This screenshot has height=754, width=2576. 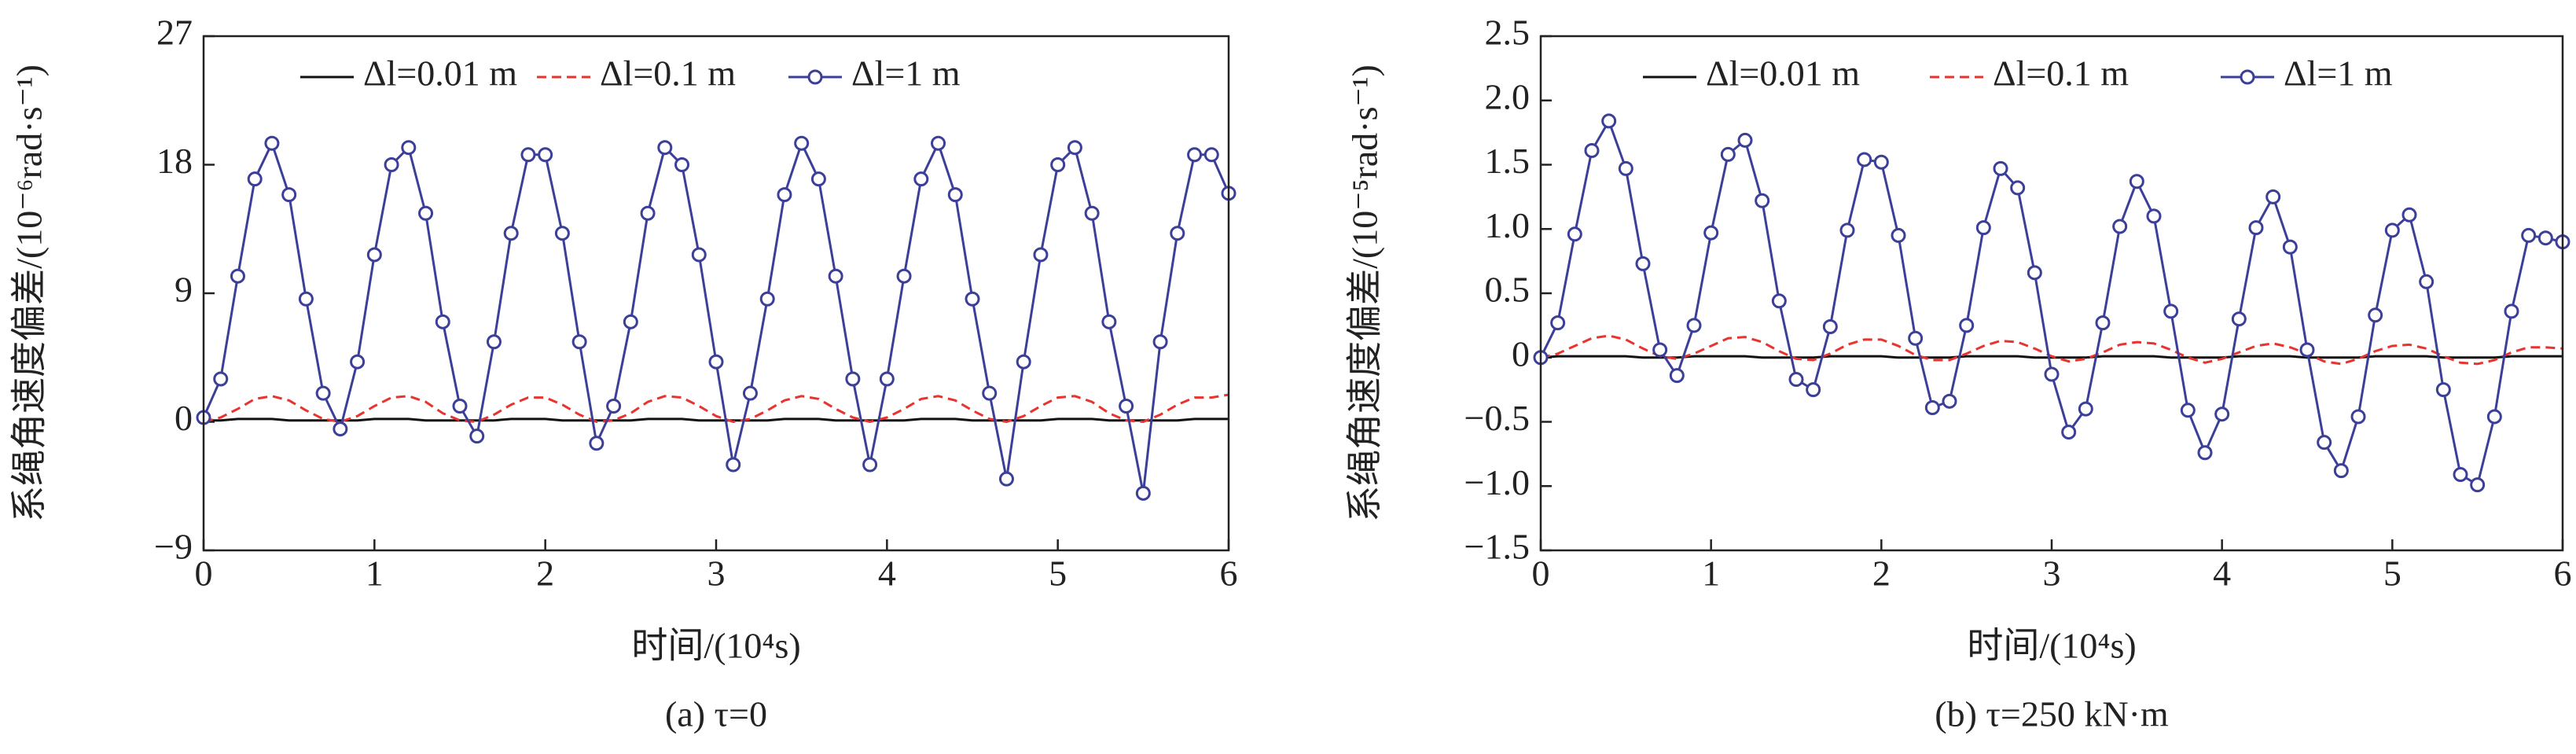 What do you see at coordinates (545, 574) in the screenshot?
I see `x-tick-label: 2` at bounding box center [545, 574].